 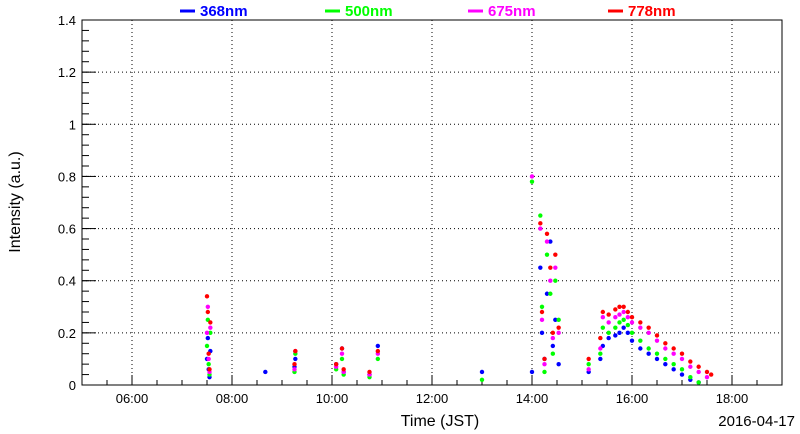 I want to click on y-tick-label: 0.8, so click(x=67, y=176).